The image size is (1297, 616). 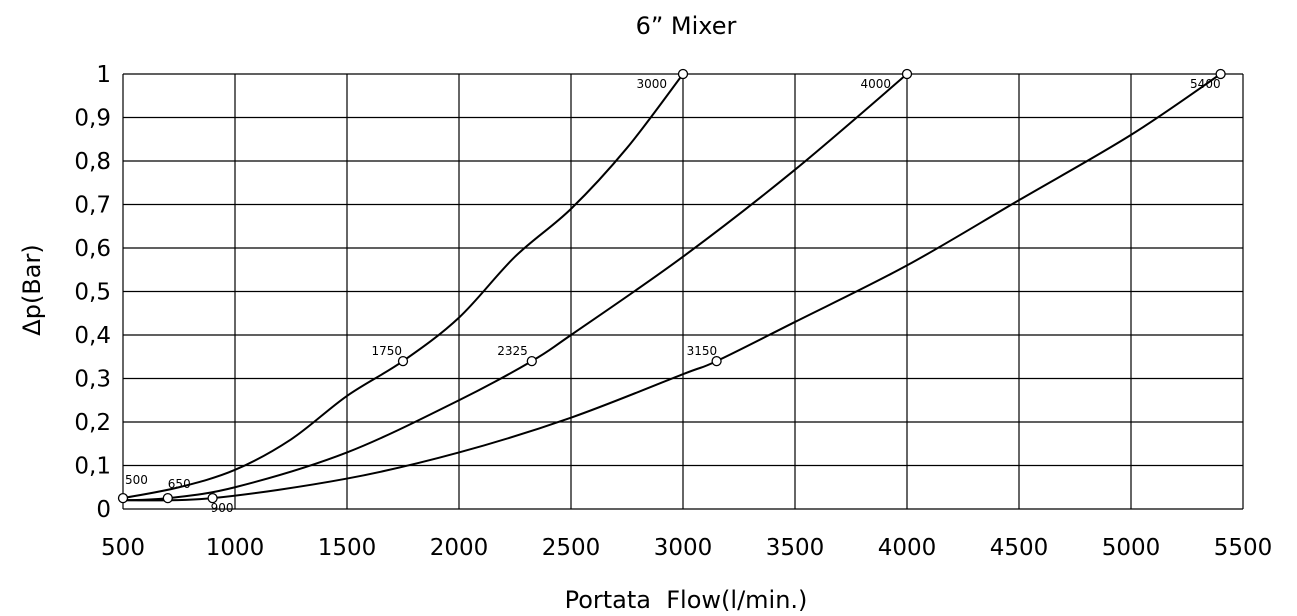 What do you see at coordinates (103, 75) in the screenshot?
I see `y-tick-label: 1` at bounding box center [103, 75].